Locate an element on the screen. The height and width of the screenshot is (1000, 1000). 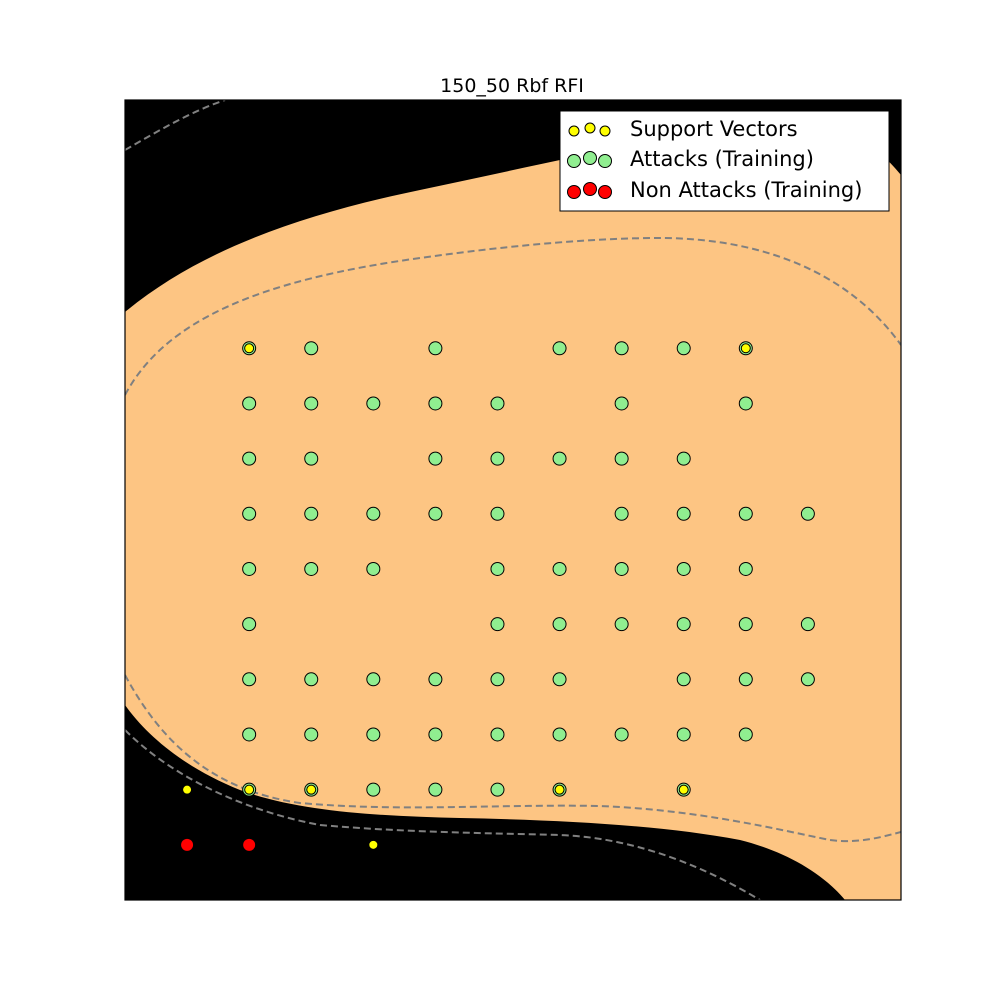
chart-title: 150_50 Rbf RFI is located at coordinates (512, 86).